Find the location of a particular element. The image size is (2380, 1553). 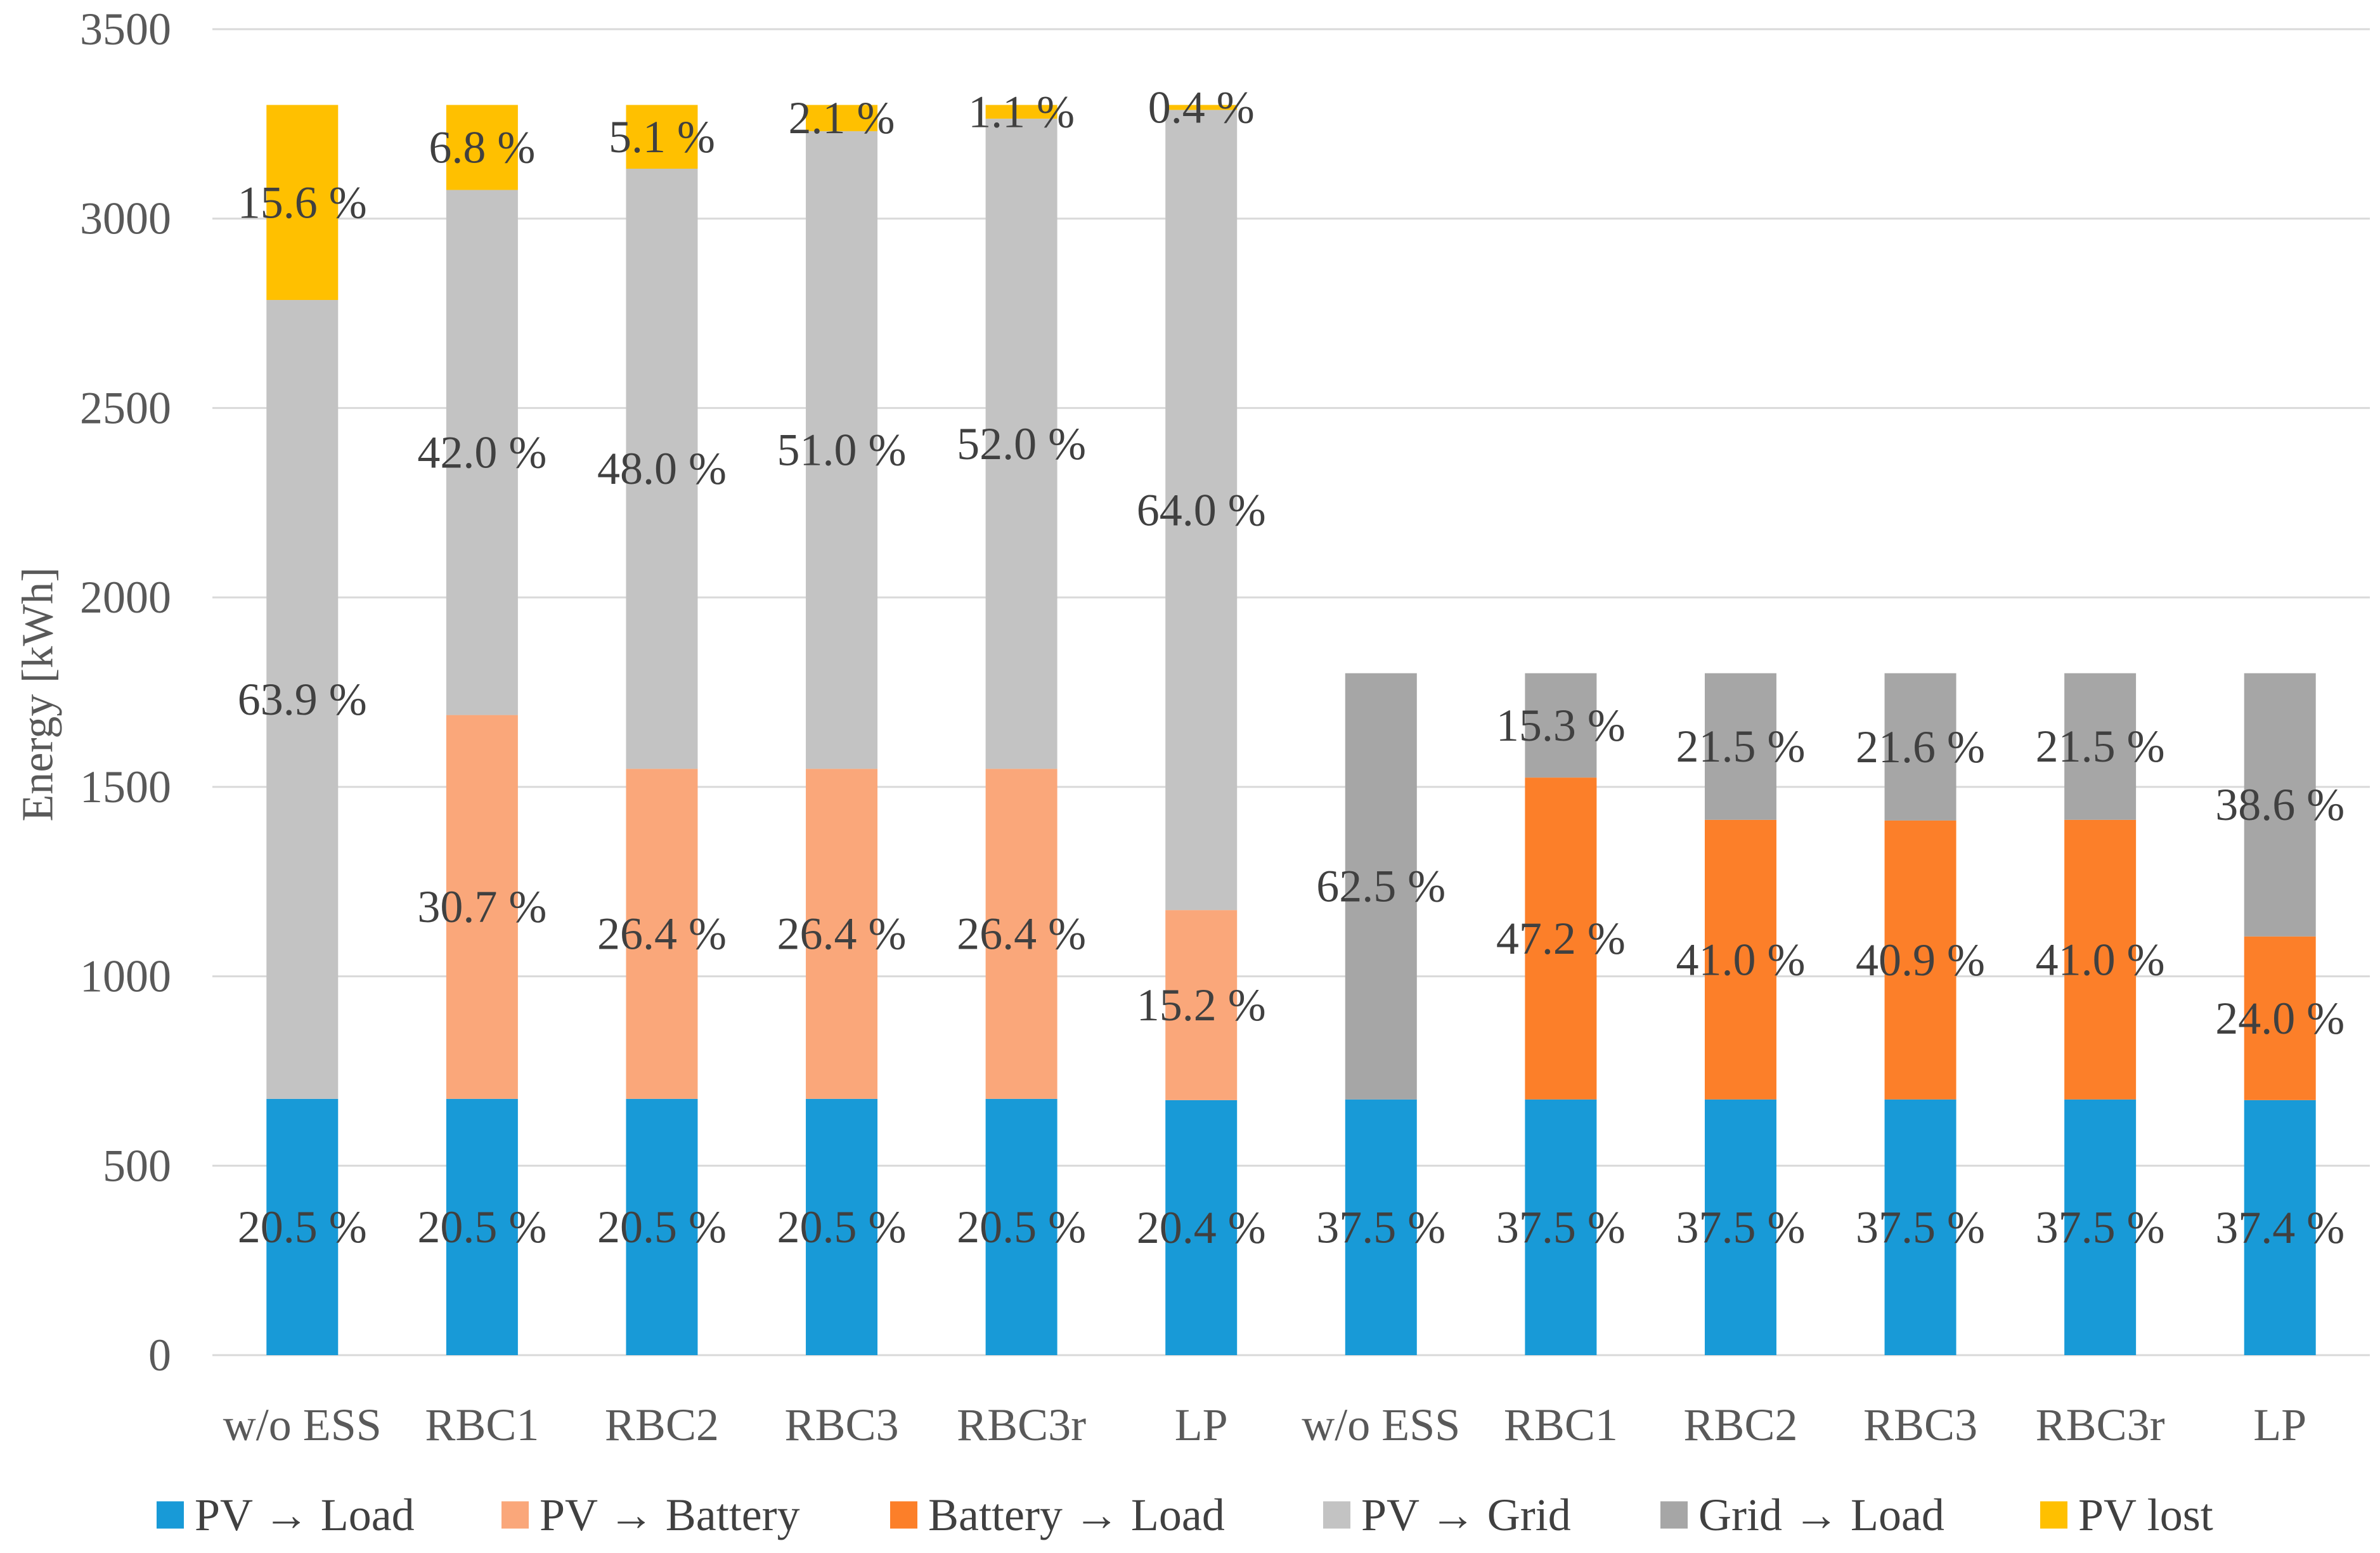

data-label-battery-load: 40.9 % is located at coordinates (1920, 960).